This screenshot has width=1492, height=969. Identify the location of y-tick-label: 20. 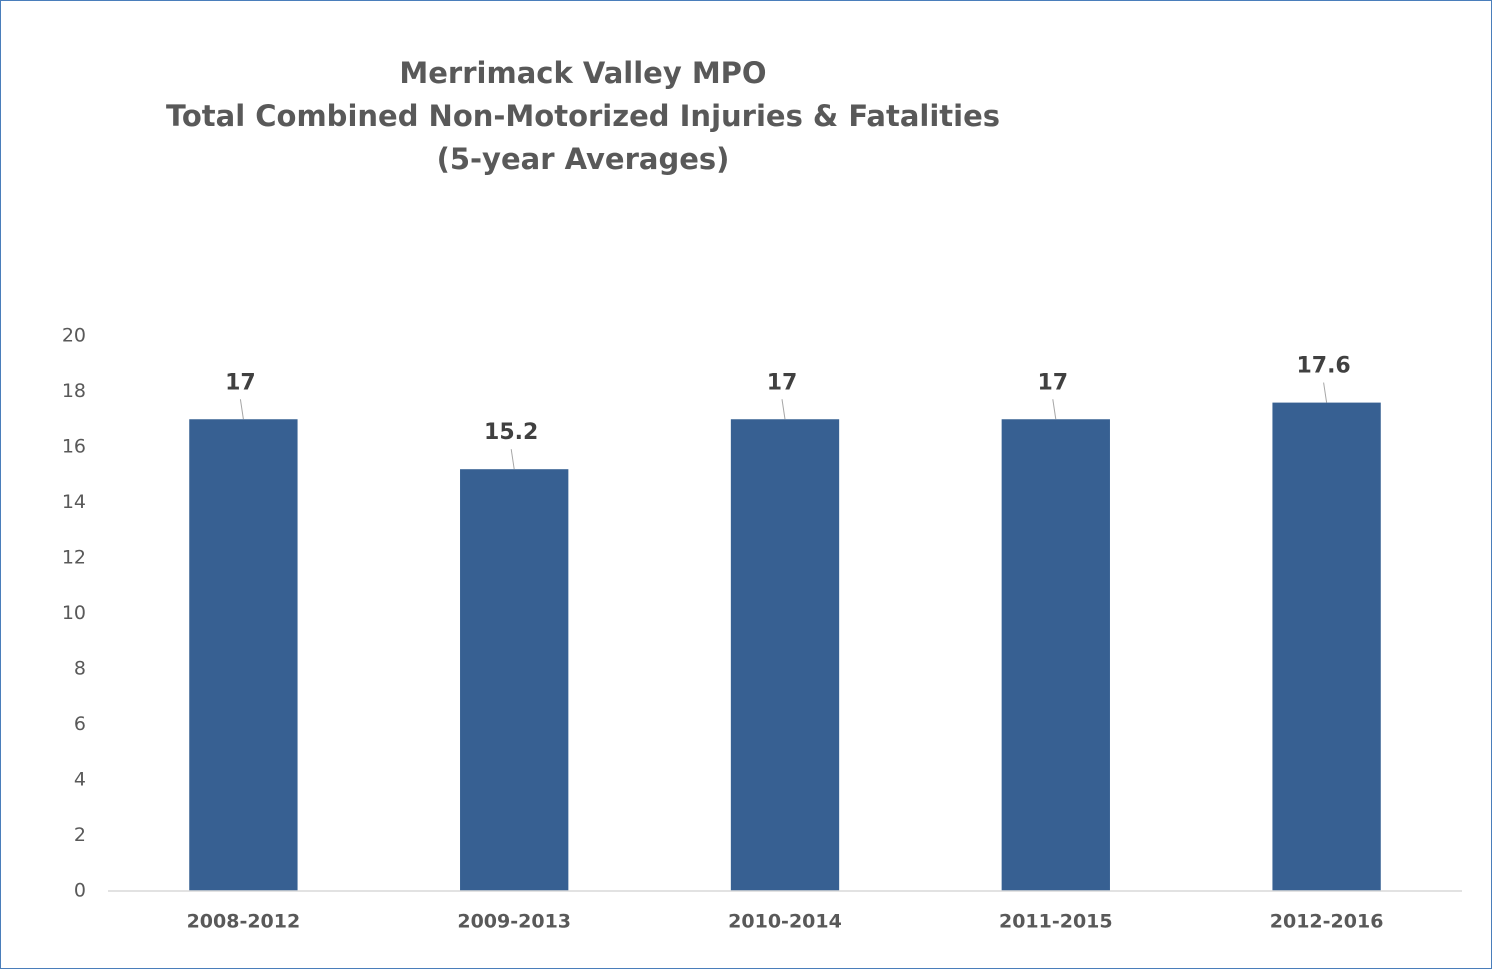
(74, 336).